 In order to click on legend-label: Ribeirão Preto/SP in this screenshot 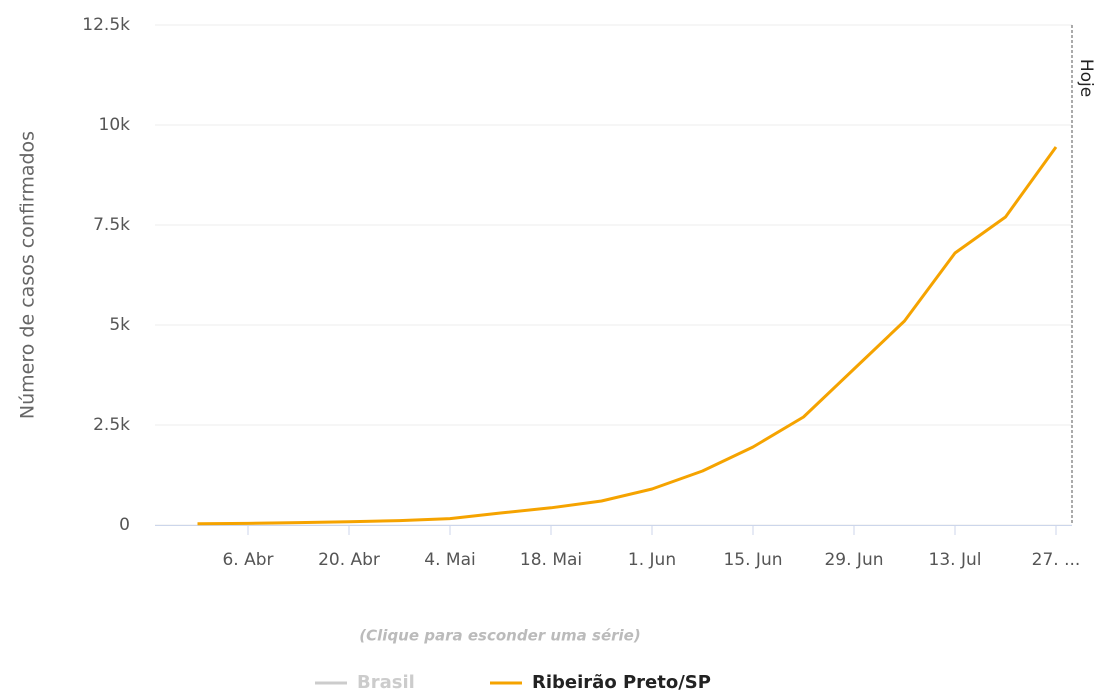, I will do `click(621, 682)`.